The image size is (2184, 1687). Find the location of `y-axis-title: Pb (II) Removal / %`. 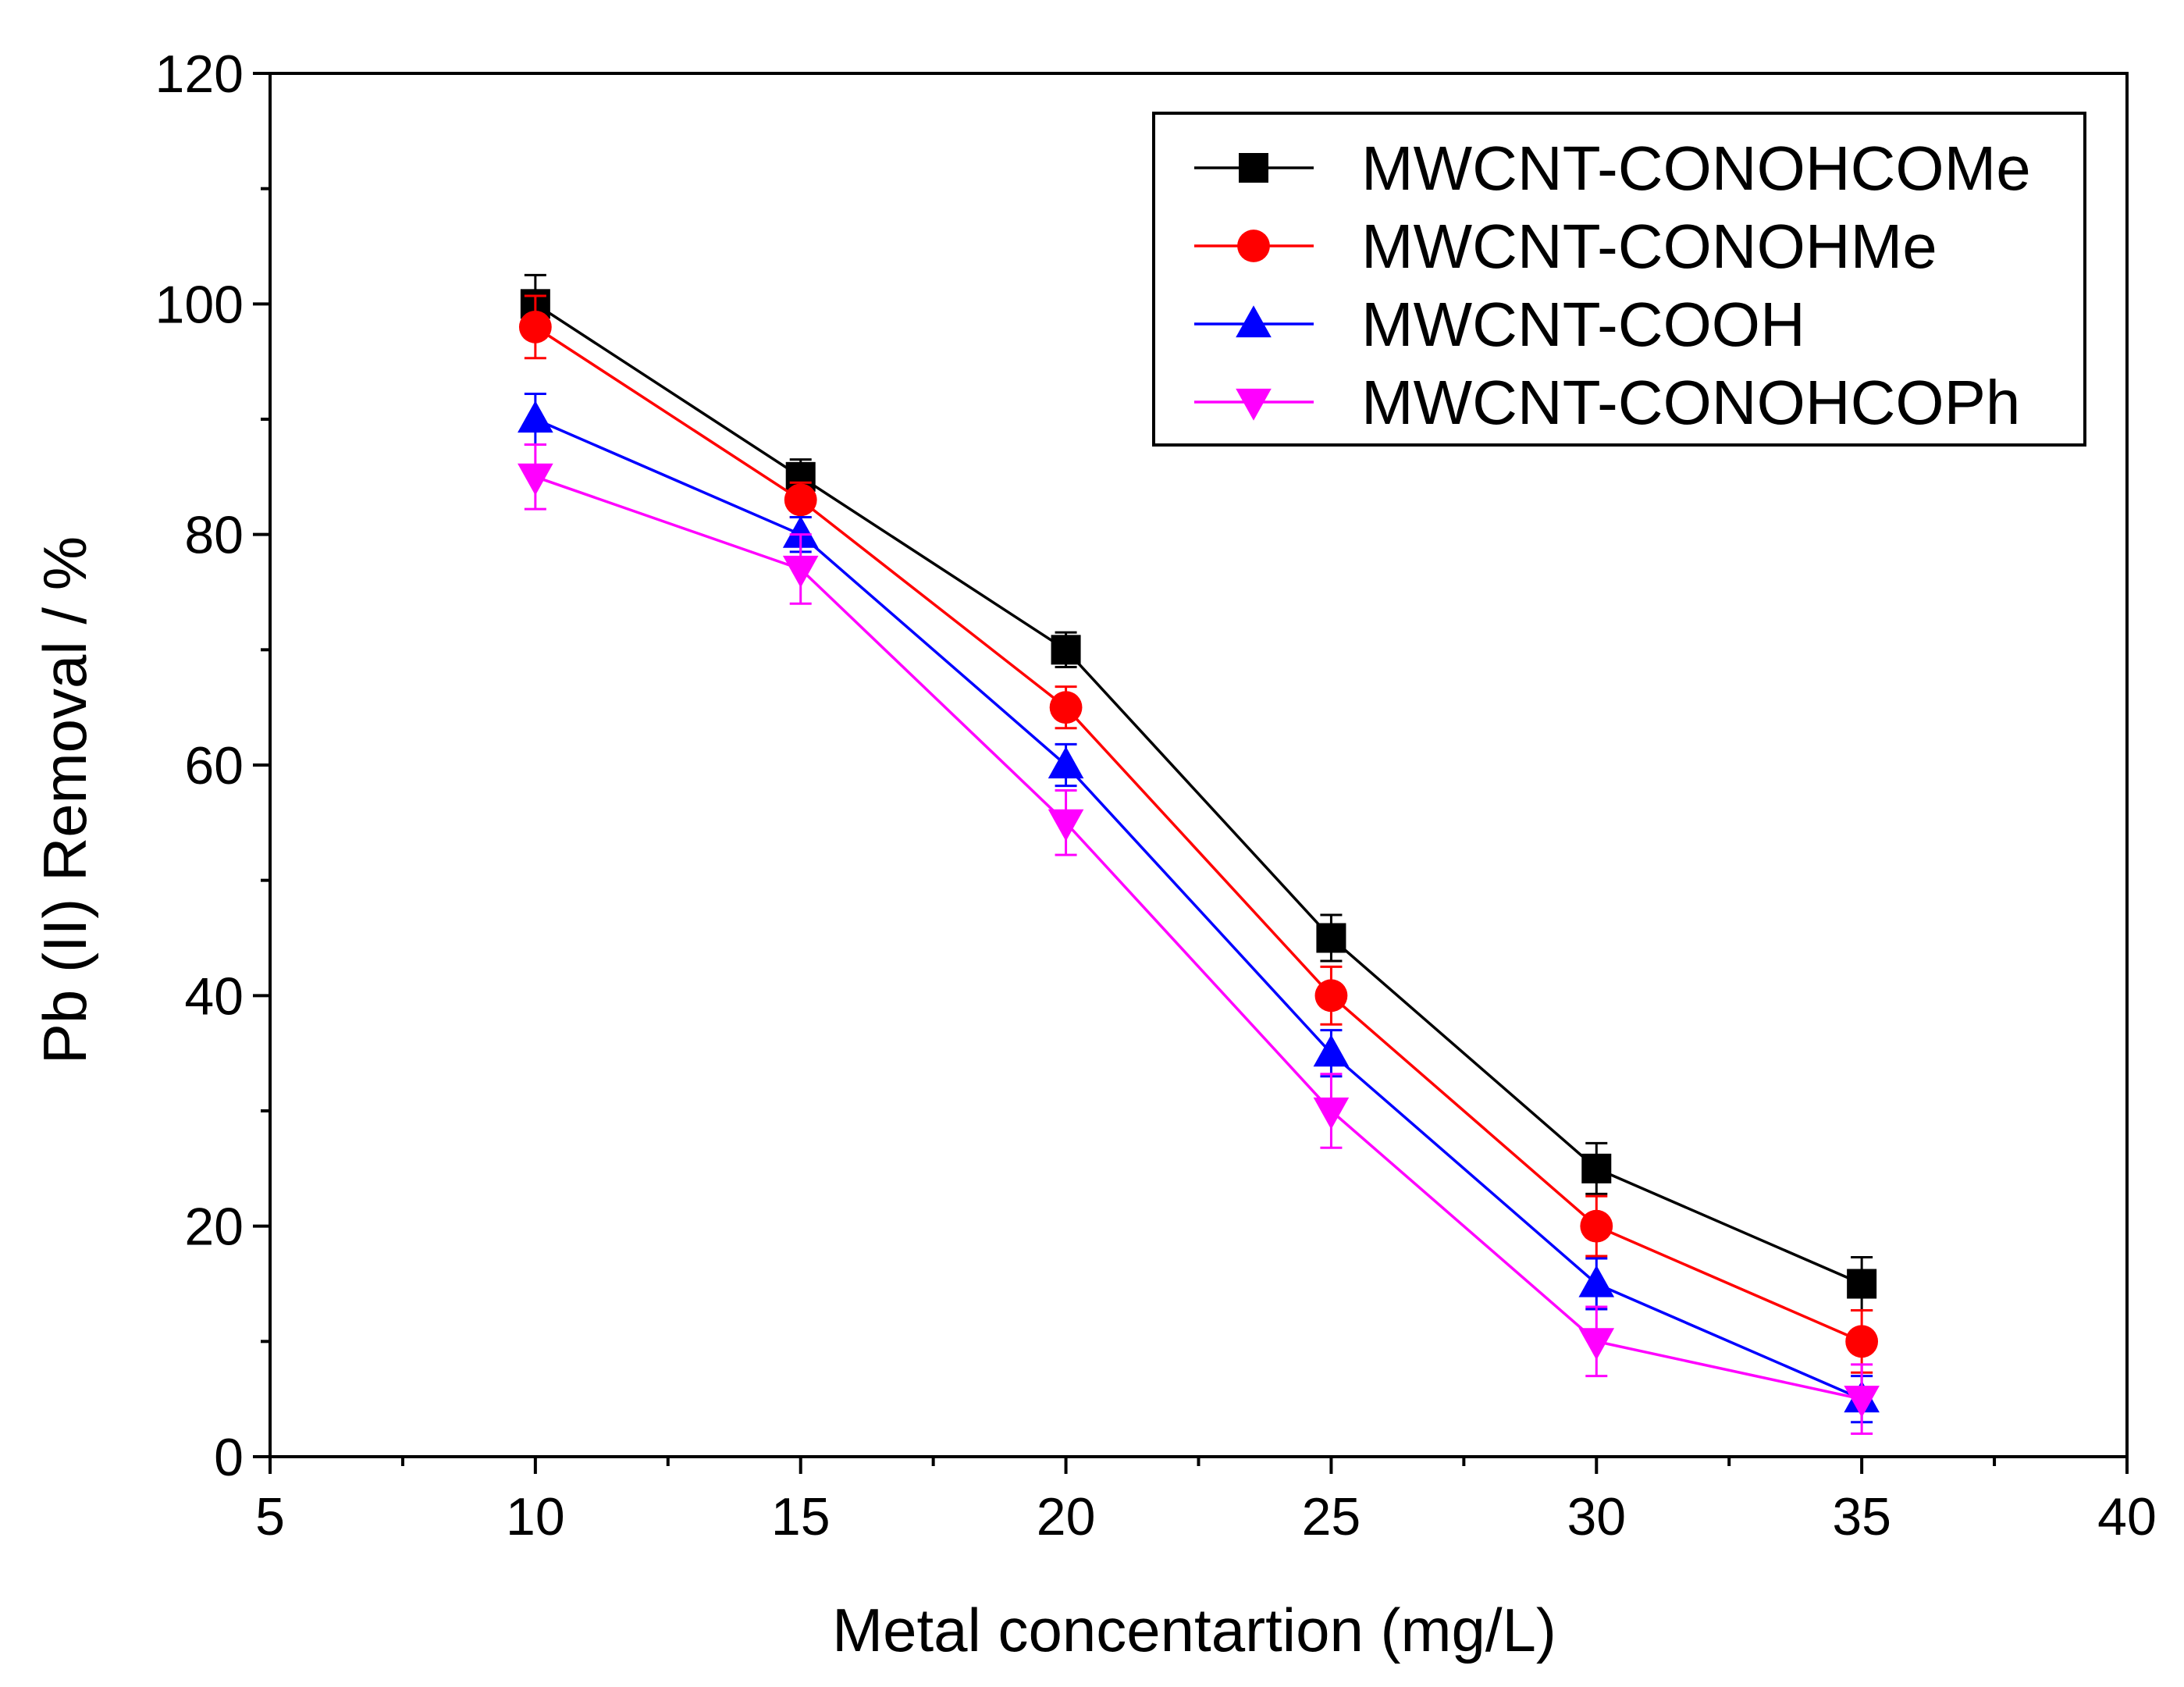

y-axis-title: Pb (II) Removal / % is located at coordinates (64, 800).